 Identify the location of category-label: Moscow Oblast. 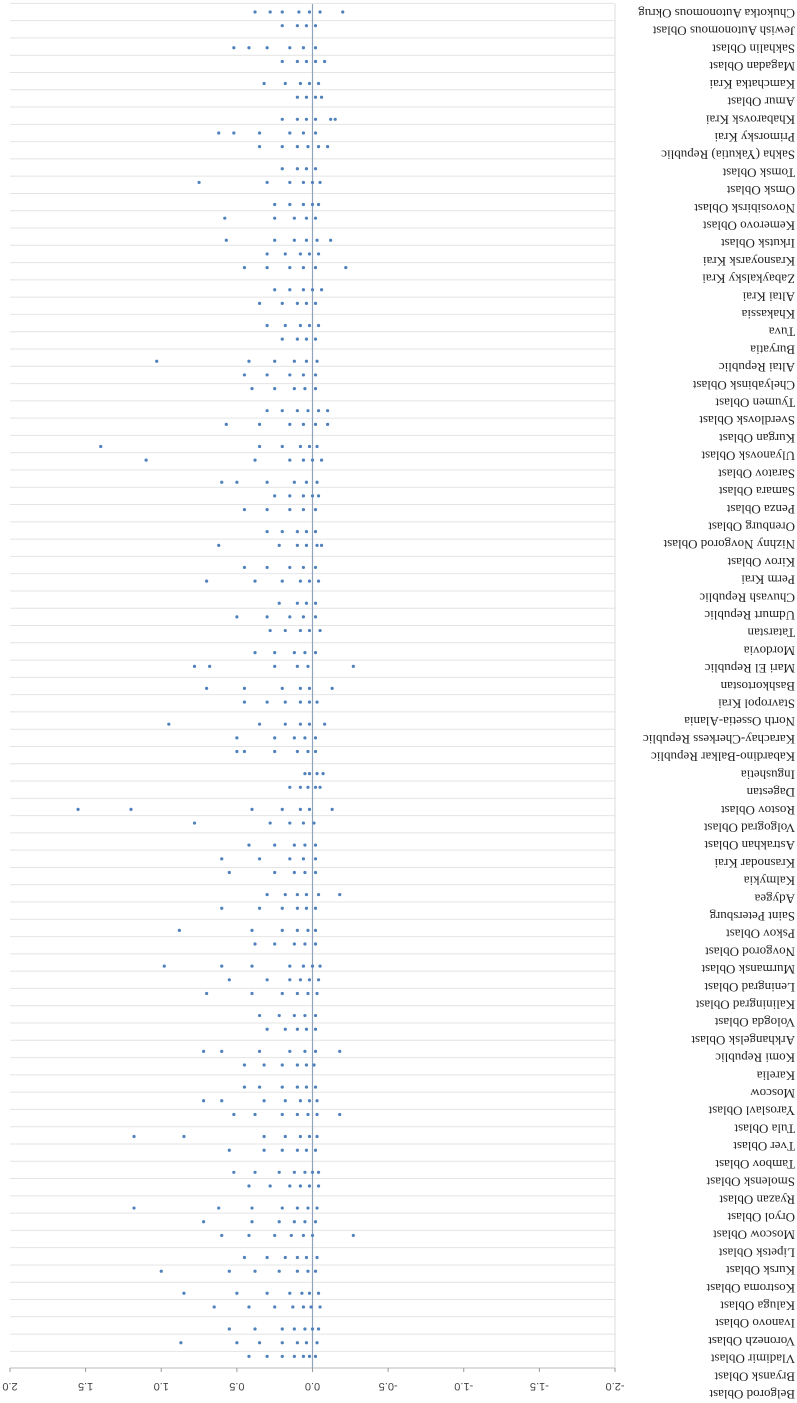
(754, 1235).